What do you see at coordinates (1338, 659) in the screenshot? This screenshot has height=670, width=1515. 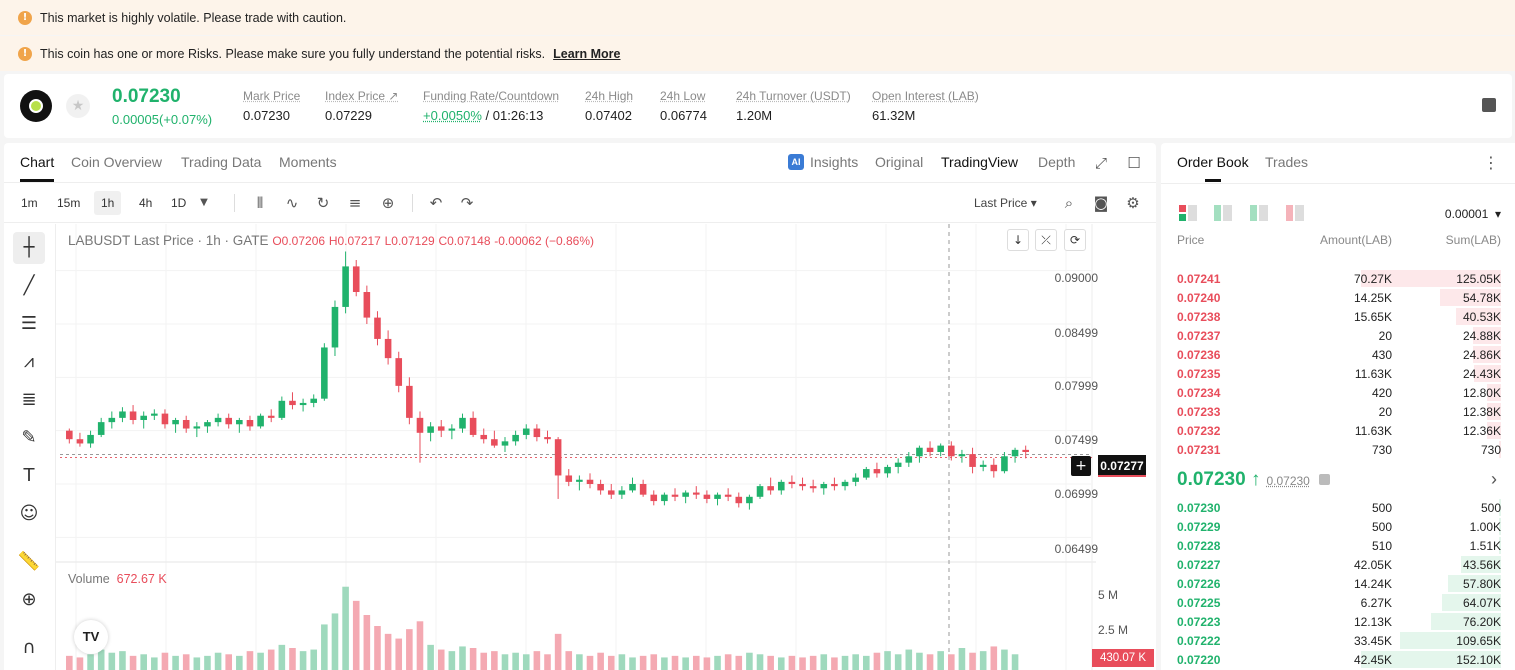 I see `bid-row: 0.07220 42.45K 152.10K` at bounding box center [1338, 659].